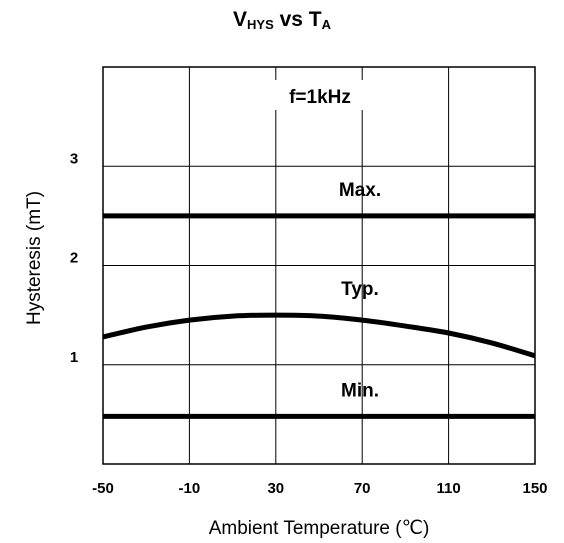  I want to click on y-axis-label: Hysteresis (mT), so click(34, 258).